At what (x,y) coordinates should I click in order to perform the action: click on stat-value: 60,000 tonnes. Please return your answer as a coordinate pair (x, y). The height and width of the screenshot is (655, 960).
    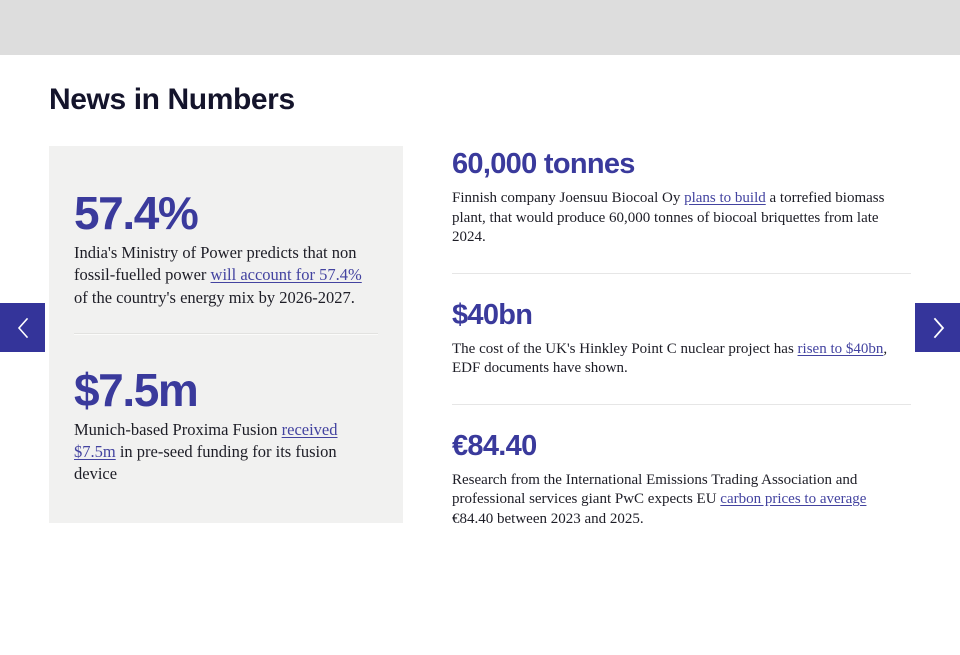
    Looking at the image, I should click on (543, 164).